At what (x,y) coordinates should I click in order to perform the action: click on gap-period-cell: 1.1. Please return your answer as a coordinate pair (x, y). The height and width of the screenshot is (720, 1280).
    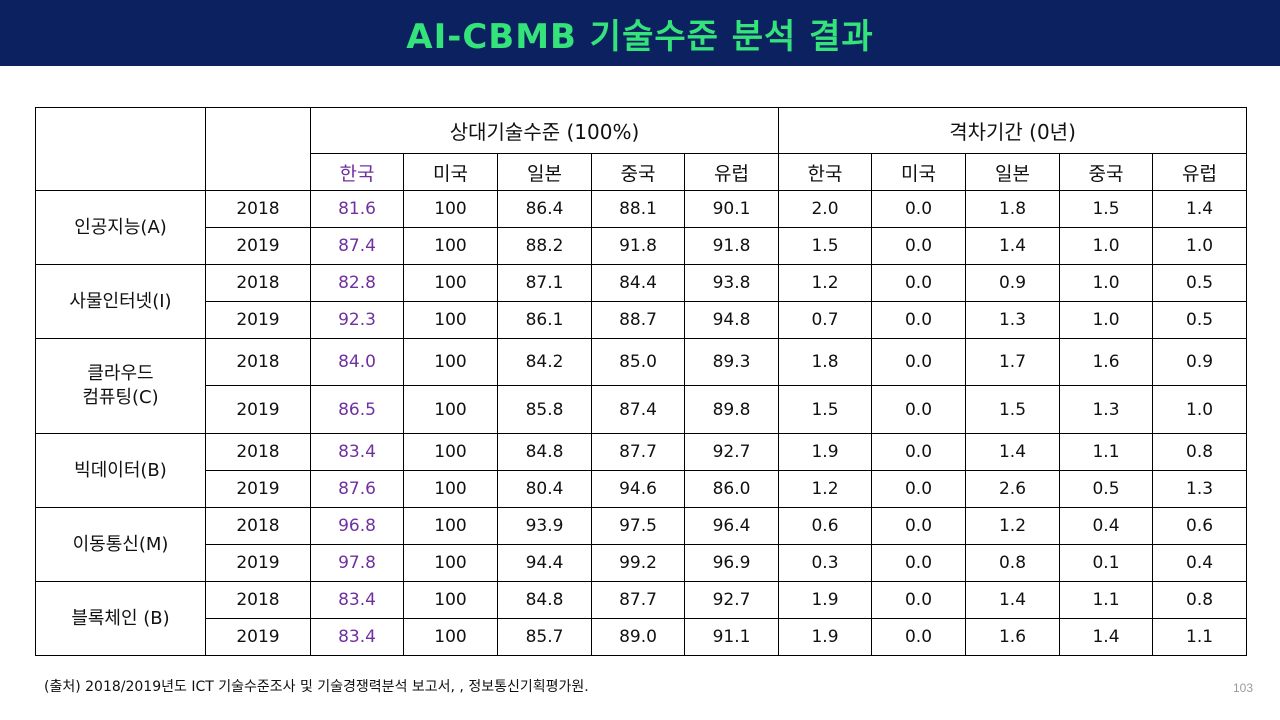
    Looking at the image, I should click on (1106, 452).